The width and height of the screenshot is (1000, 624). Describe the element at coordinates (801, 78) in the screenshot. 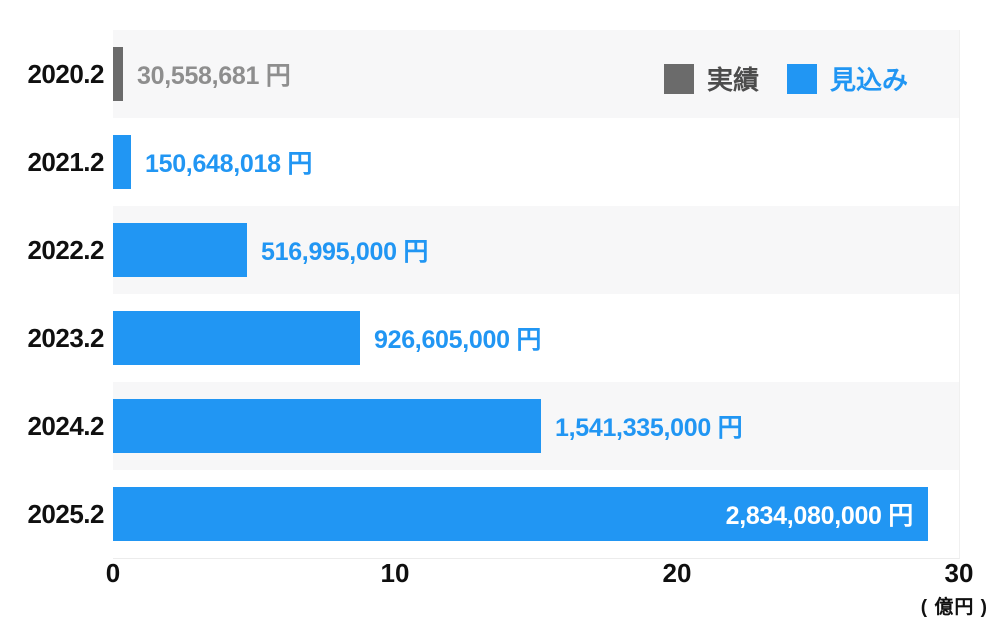

I see `legend-swatch-forecast-icon` at that location.